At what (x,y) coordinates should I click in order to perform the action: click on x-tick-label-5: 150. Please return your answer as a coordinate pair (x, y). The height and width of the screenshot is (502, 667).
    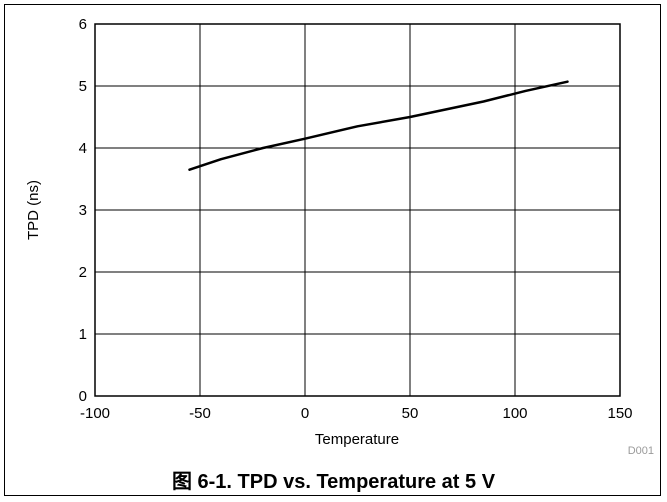
    Looking at the image, I should click on (619, 413).